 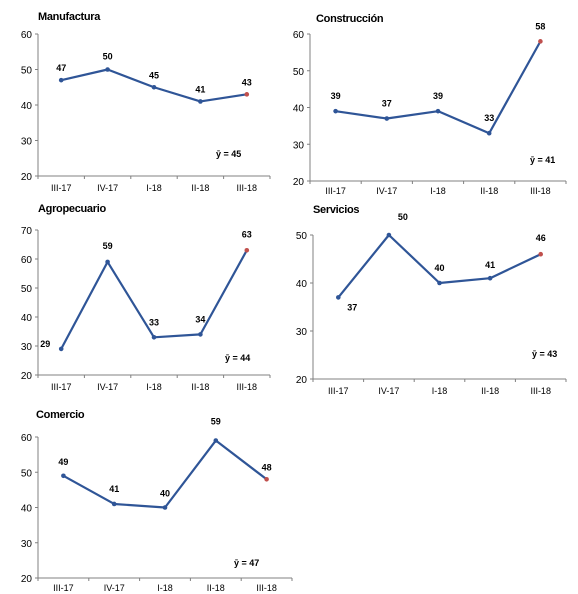 I want to click on mean-annotation: ȳ = 45, so click(x=228, y=154).